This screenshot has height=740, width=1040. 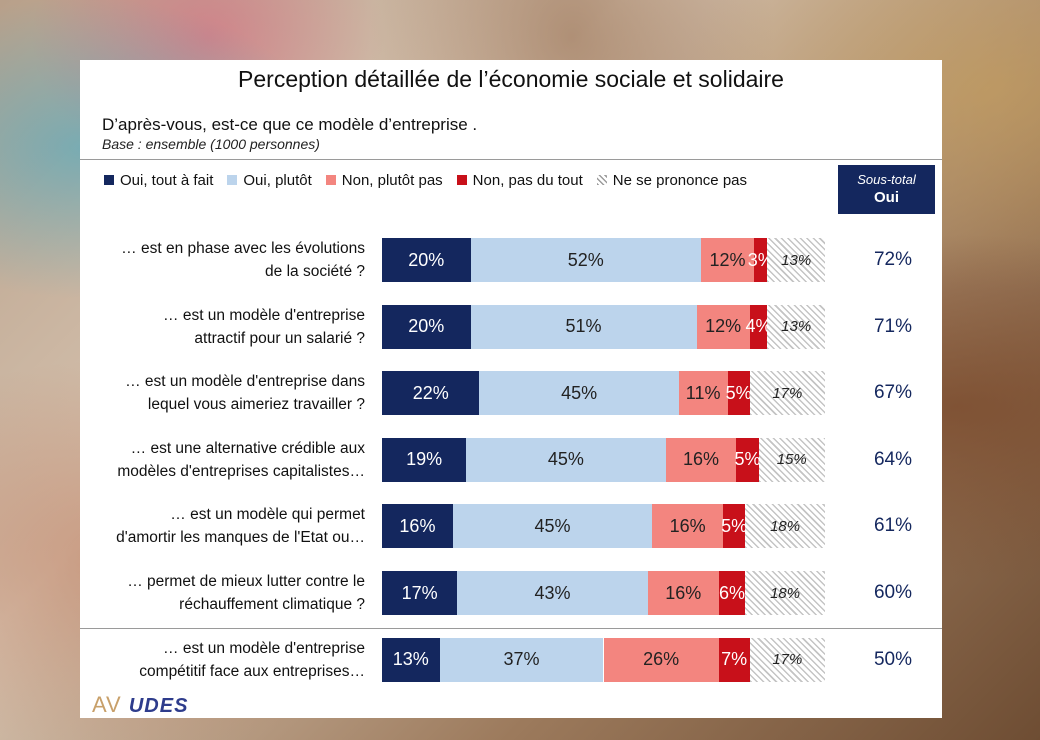 I want to click on subtotal-header-line2: Oui, so click(x=886, y=197).